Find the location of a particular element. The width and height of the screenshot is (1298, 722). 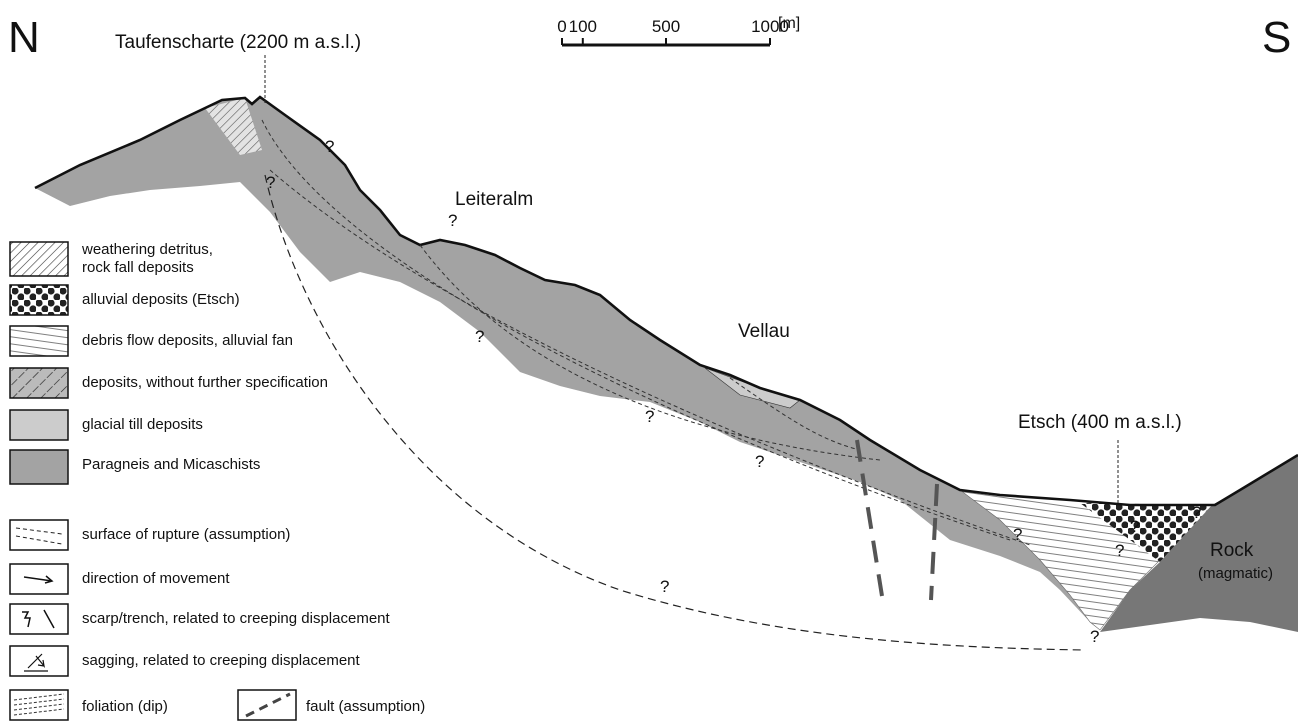

legend-label: debris flow deposits, alluvial fan is located at coordinates (187, 340).